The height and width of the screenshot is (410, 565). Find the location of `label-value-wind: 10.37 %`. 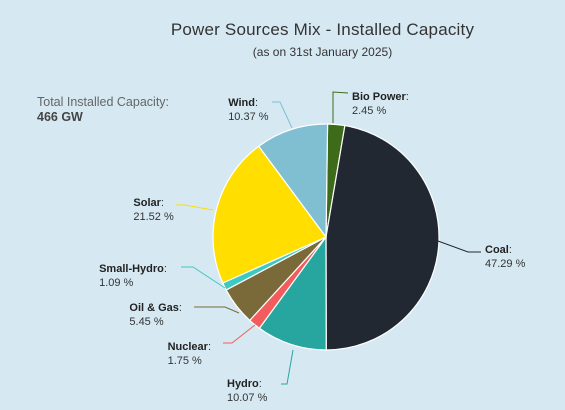

label-value-wind: 10.37 % is located at coordinates (248, 117).